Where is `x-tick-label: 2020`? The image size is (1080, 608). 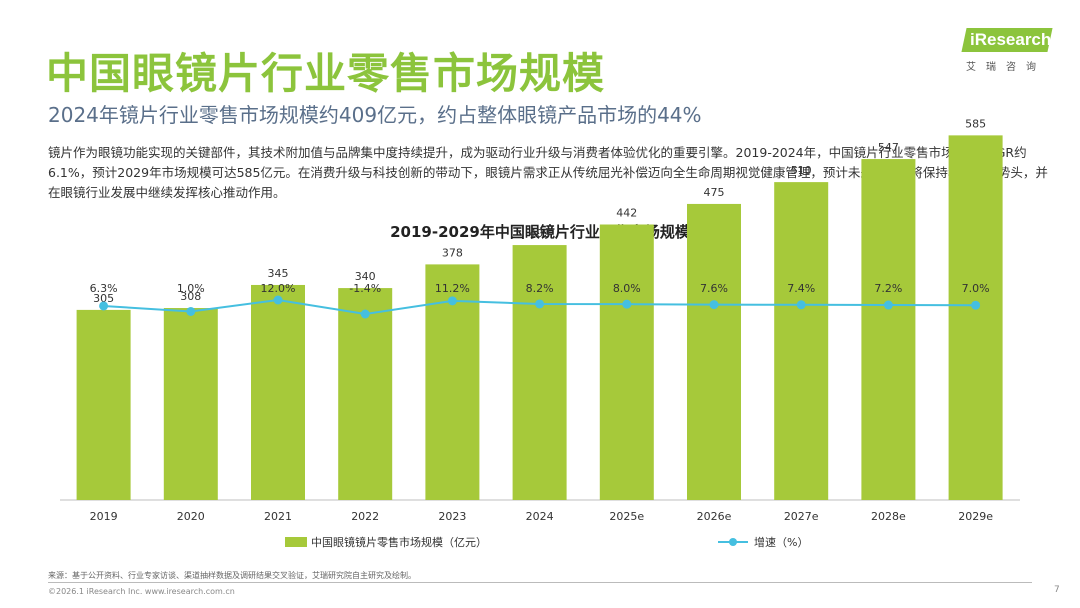 x-tick-label: 2020 is located at coordinates (191, 516).